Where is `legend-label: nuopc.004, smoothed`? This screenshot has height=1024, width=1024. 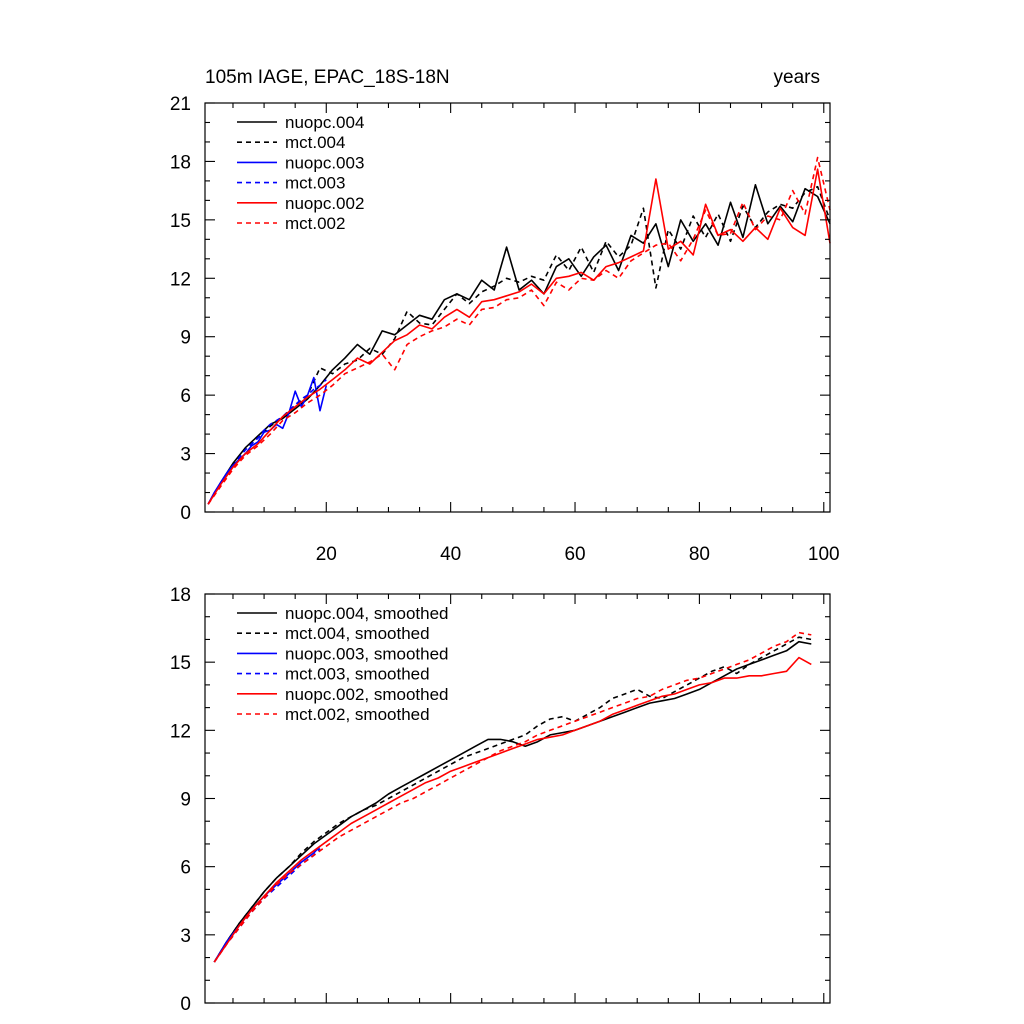
legend-label: nuopc.004, smoothed is located at coordinates (367, 613).